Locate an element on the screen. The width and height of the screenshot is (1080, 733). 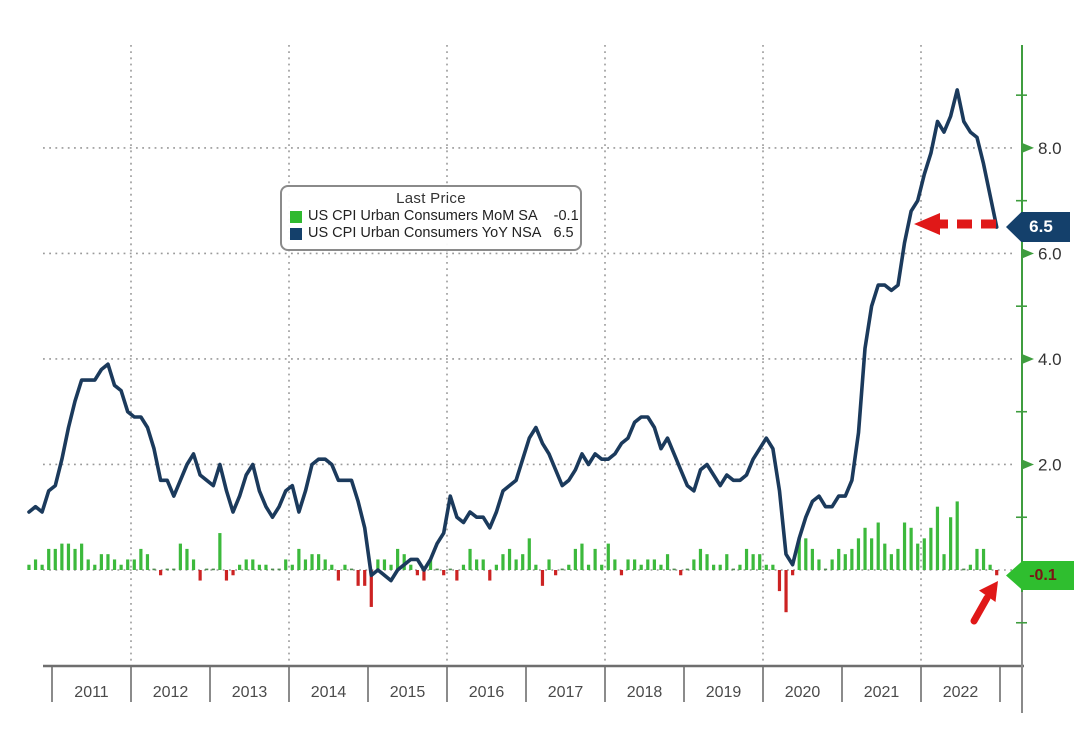
yoy-series-value: 6.5 is located at coordinates (563, 233).